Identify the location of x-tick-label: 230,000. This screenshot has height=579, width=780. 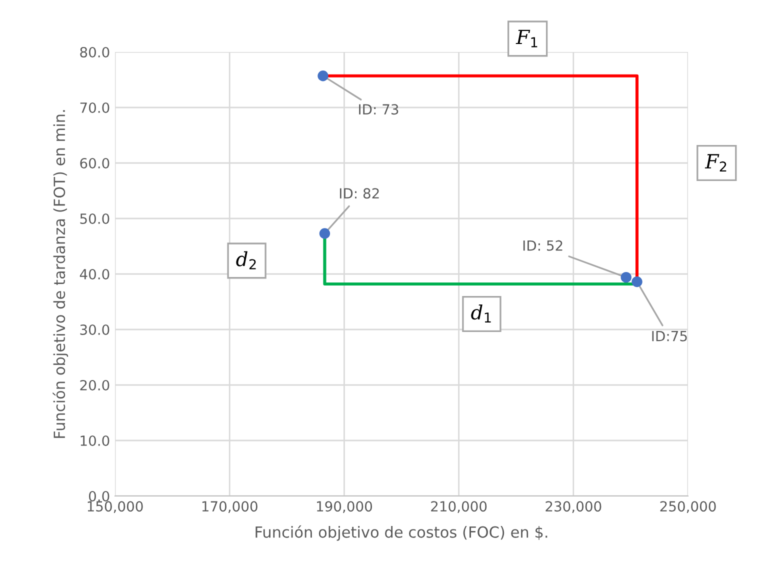
(574, 507).